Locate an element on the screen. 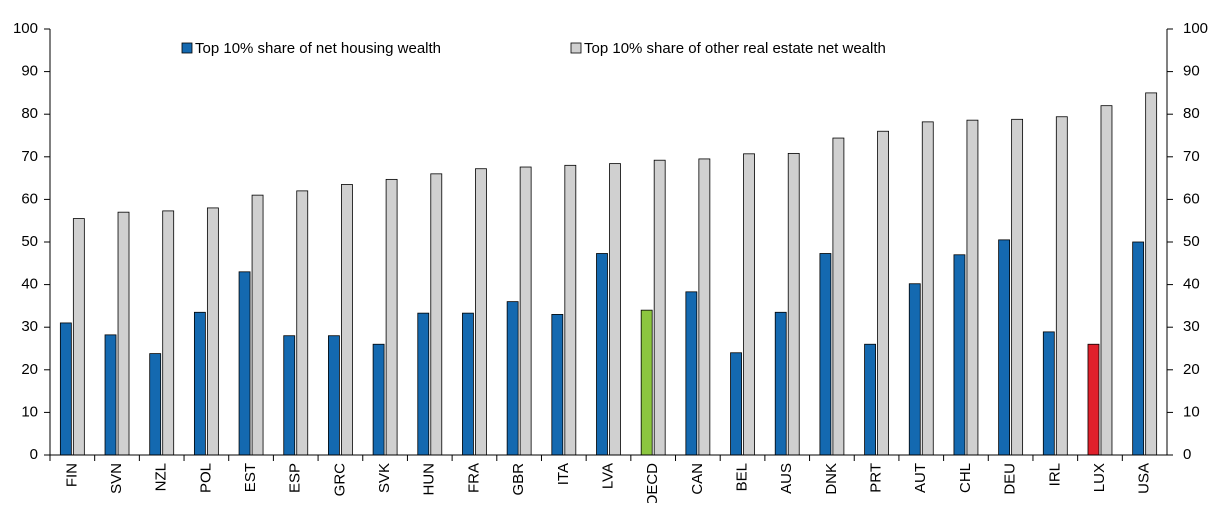 Image resolution: width=1216 pixels, height=508 pixels. y2-tick-label: 20 is located at coordinates (1191, 369).